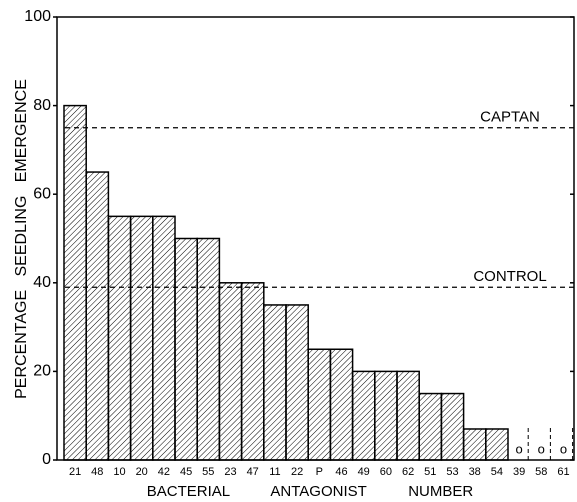 Image resolution: width=577 pixels, height=502 pixels. What do you see at coordinates (386, 472) in the screenshot?
I see `x-tick-label: 60` at bounding box center [386, 472].